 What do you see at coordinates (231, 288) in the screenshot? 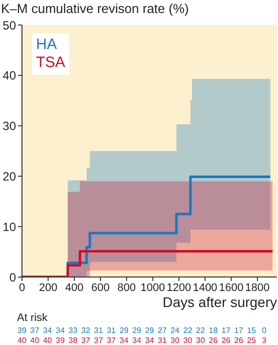
I see `x-tick-label: 1600` at bounding box center [231, 288].